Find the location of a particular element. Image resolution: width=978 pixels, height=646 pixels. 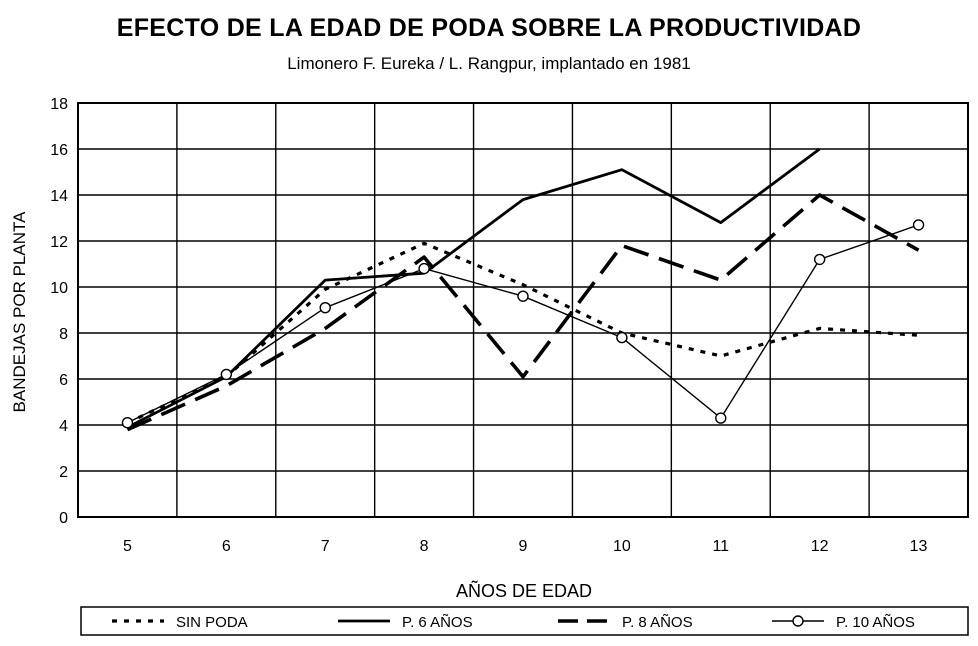

x-tick-label: 13 is located at coordinates (919, 546).